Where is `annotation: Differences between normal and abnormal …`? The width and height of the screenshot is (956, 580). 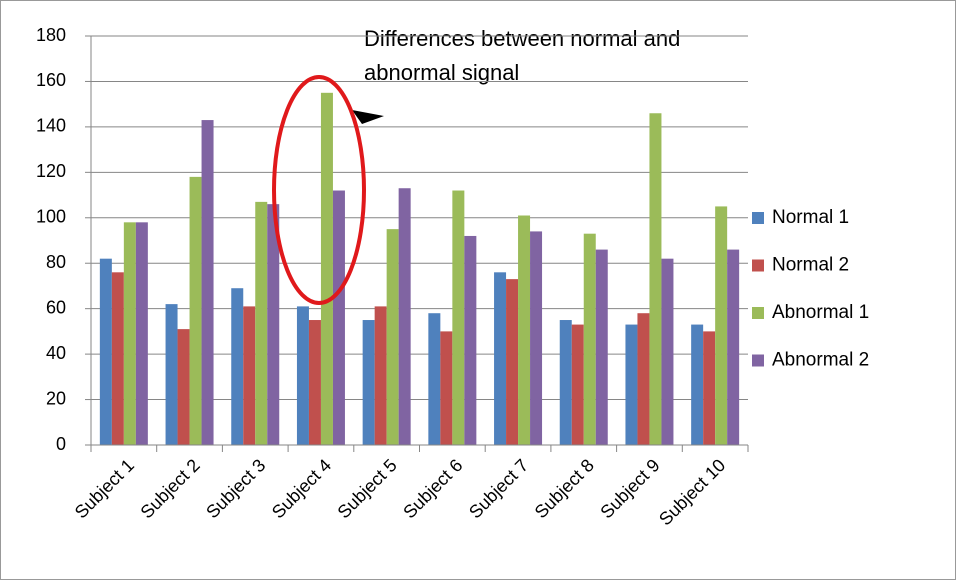
annotation: Differences between normal and abnormal … is located at coordinates (522, 55).